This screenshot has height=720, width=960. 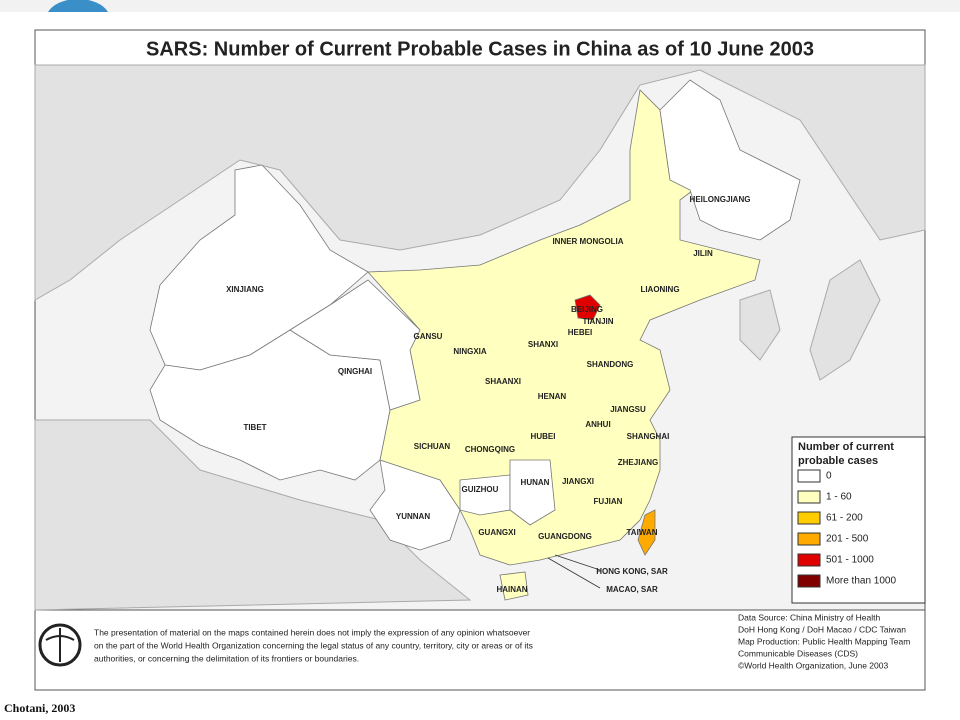 I want to click on region-label: HAINAN, so click(x=511, y=589).